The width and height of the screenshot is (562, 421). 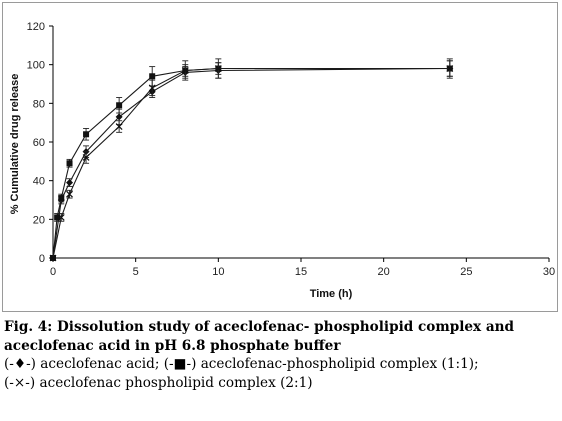 What do you see at coordinates (53, 272) in the screenshot?
I see `x-tick-label: 0` at bounding box center [53, 272].